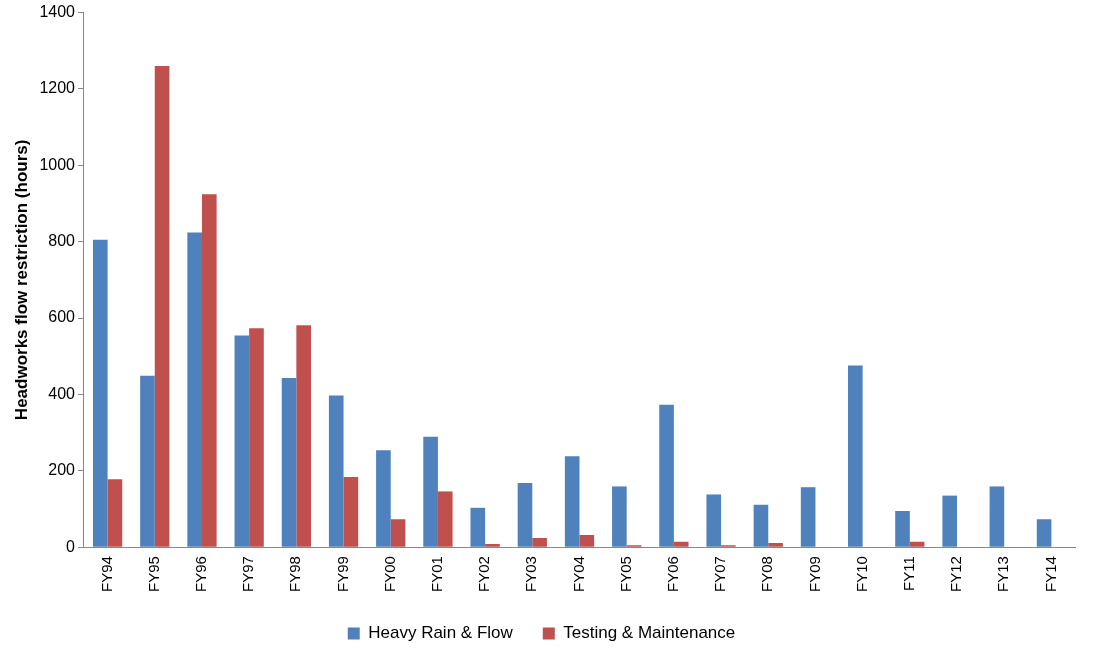  Describe the element at coordinates (106, 574) in the screenshot. I see `x-tick-label: FY94` at that location.